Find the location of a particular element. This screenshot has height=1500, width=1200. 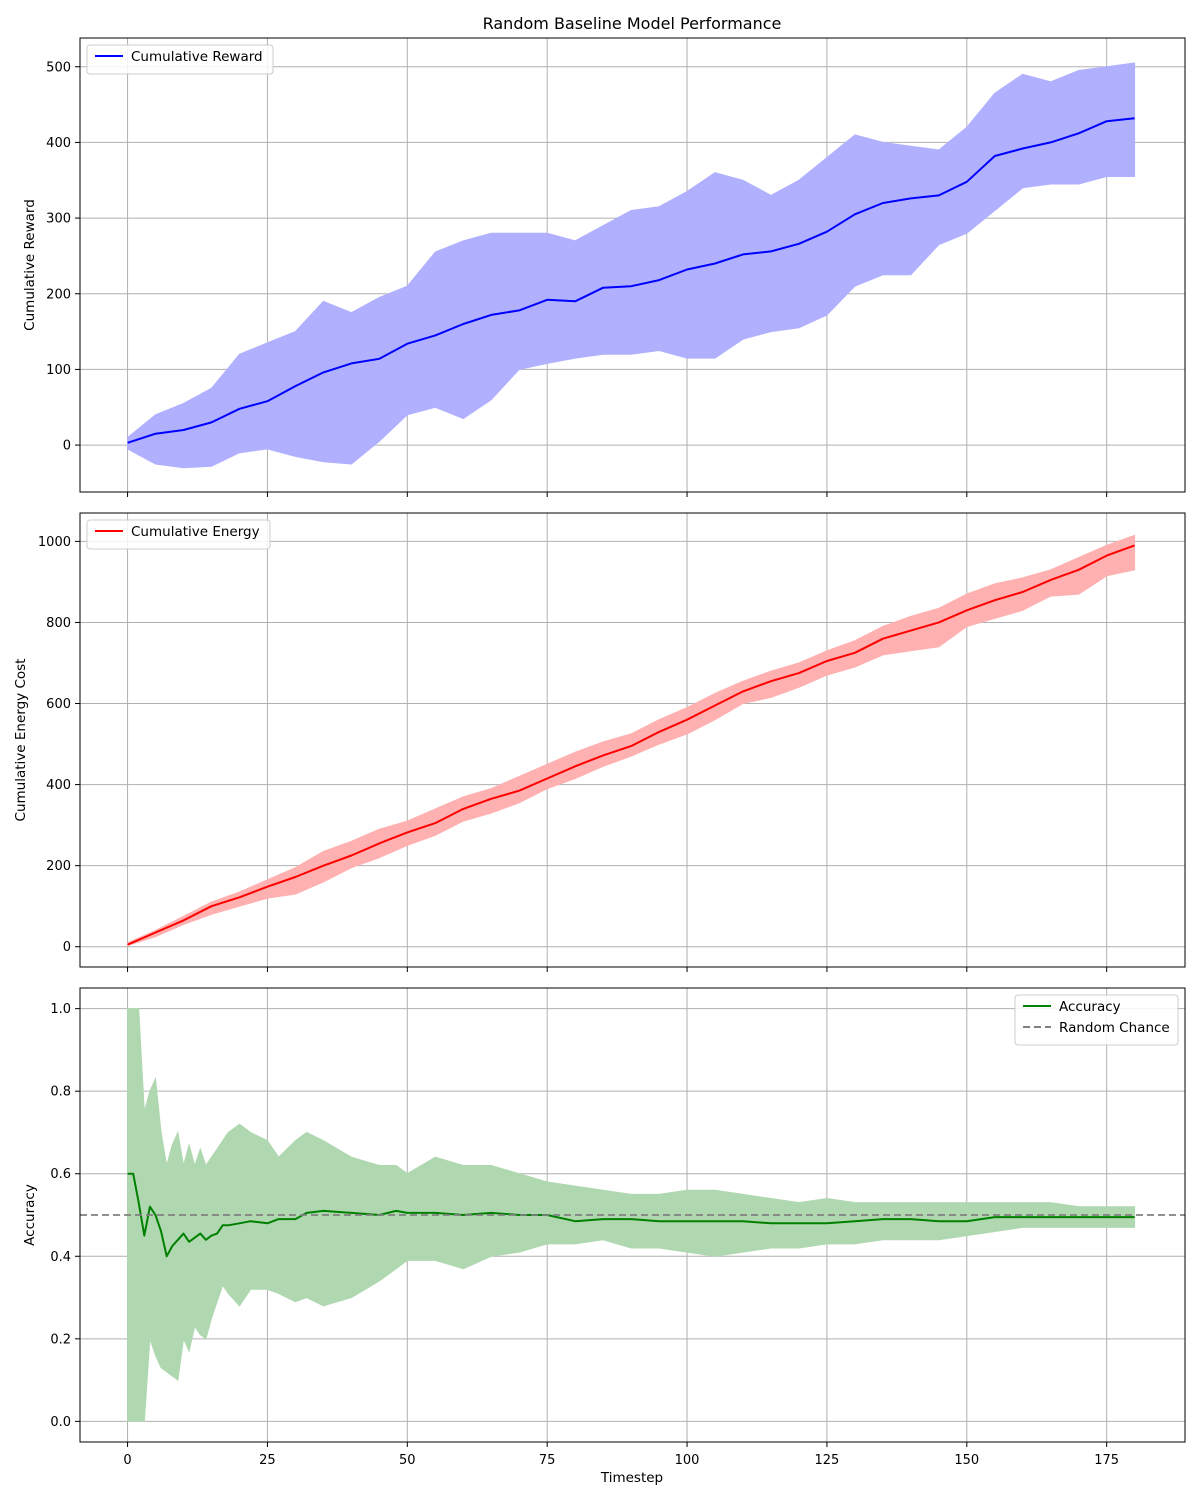

y-tick-label: 100 is located at coordinates (58, 370).